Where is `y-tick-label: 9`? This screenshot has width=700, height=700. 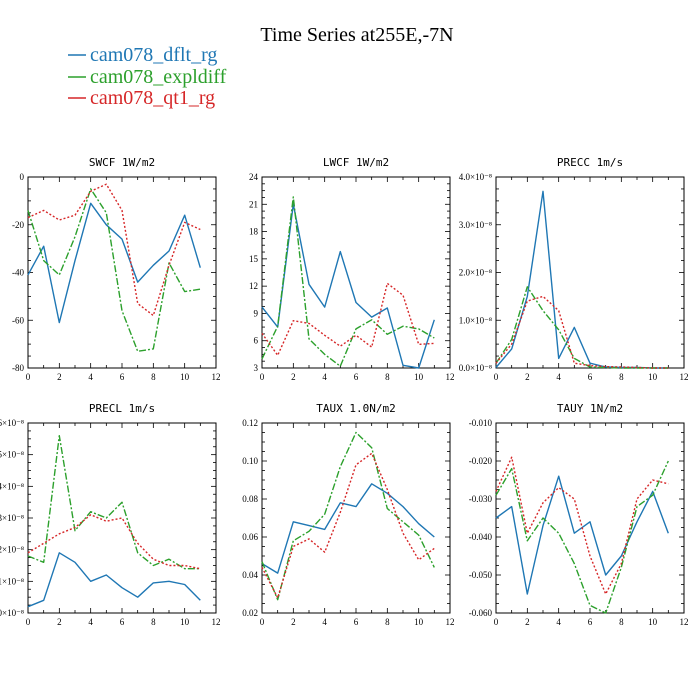
y-tick-label: 9 is located at coordinates (256, 313).